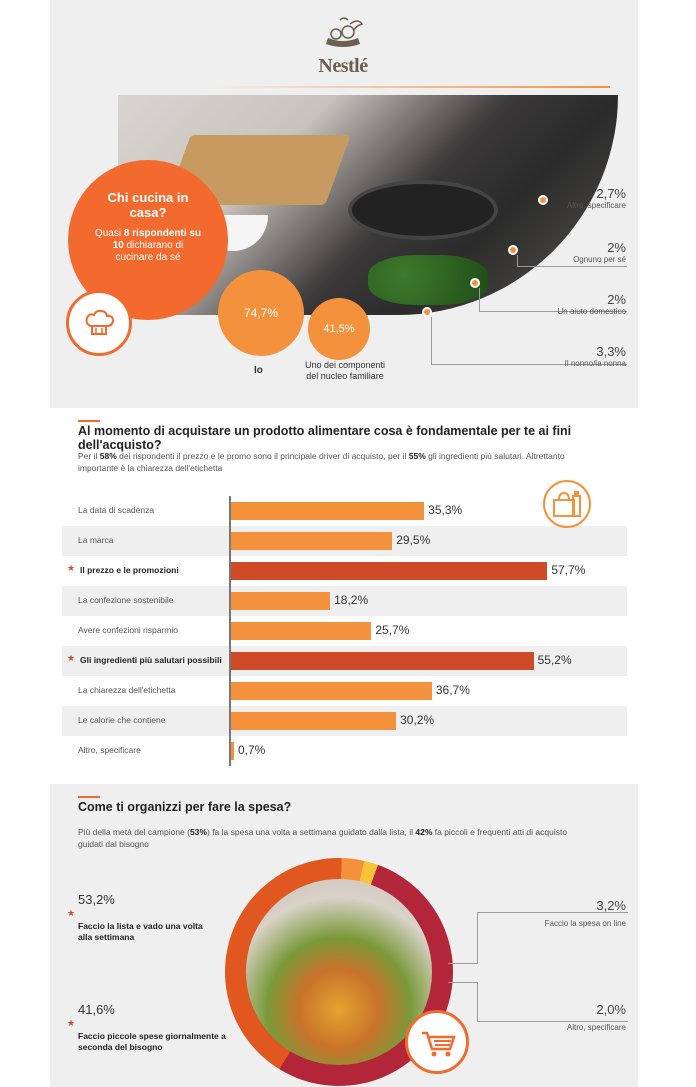  Describe the element at coordinates (339, 972) in the screenshot. I see `grocery-cart-photo` at that location.